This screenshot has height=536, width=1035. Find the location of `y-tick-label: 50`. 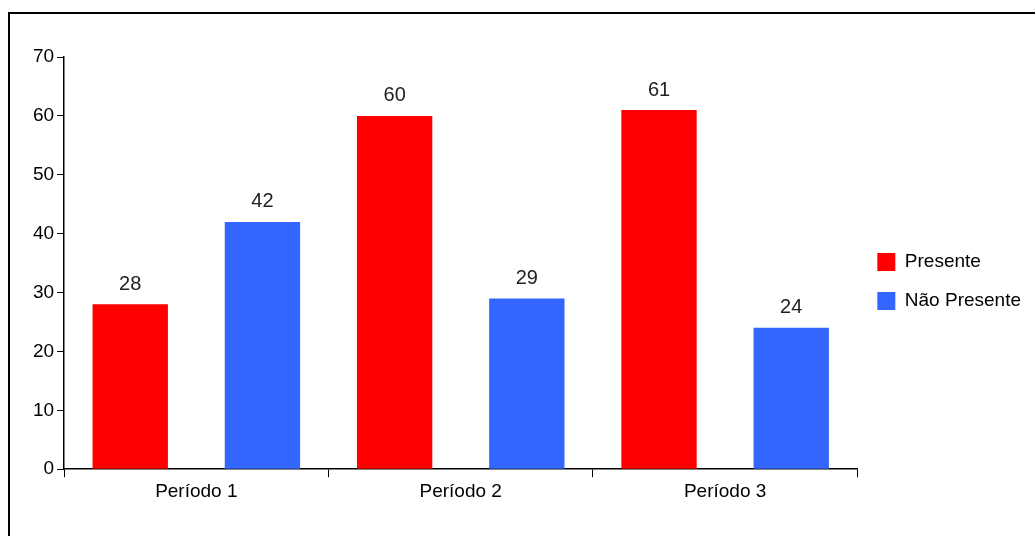

y-tick-label: 50 is located at coordinates (43, 174).